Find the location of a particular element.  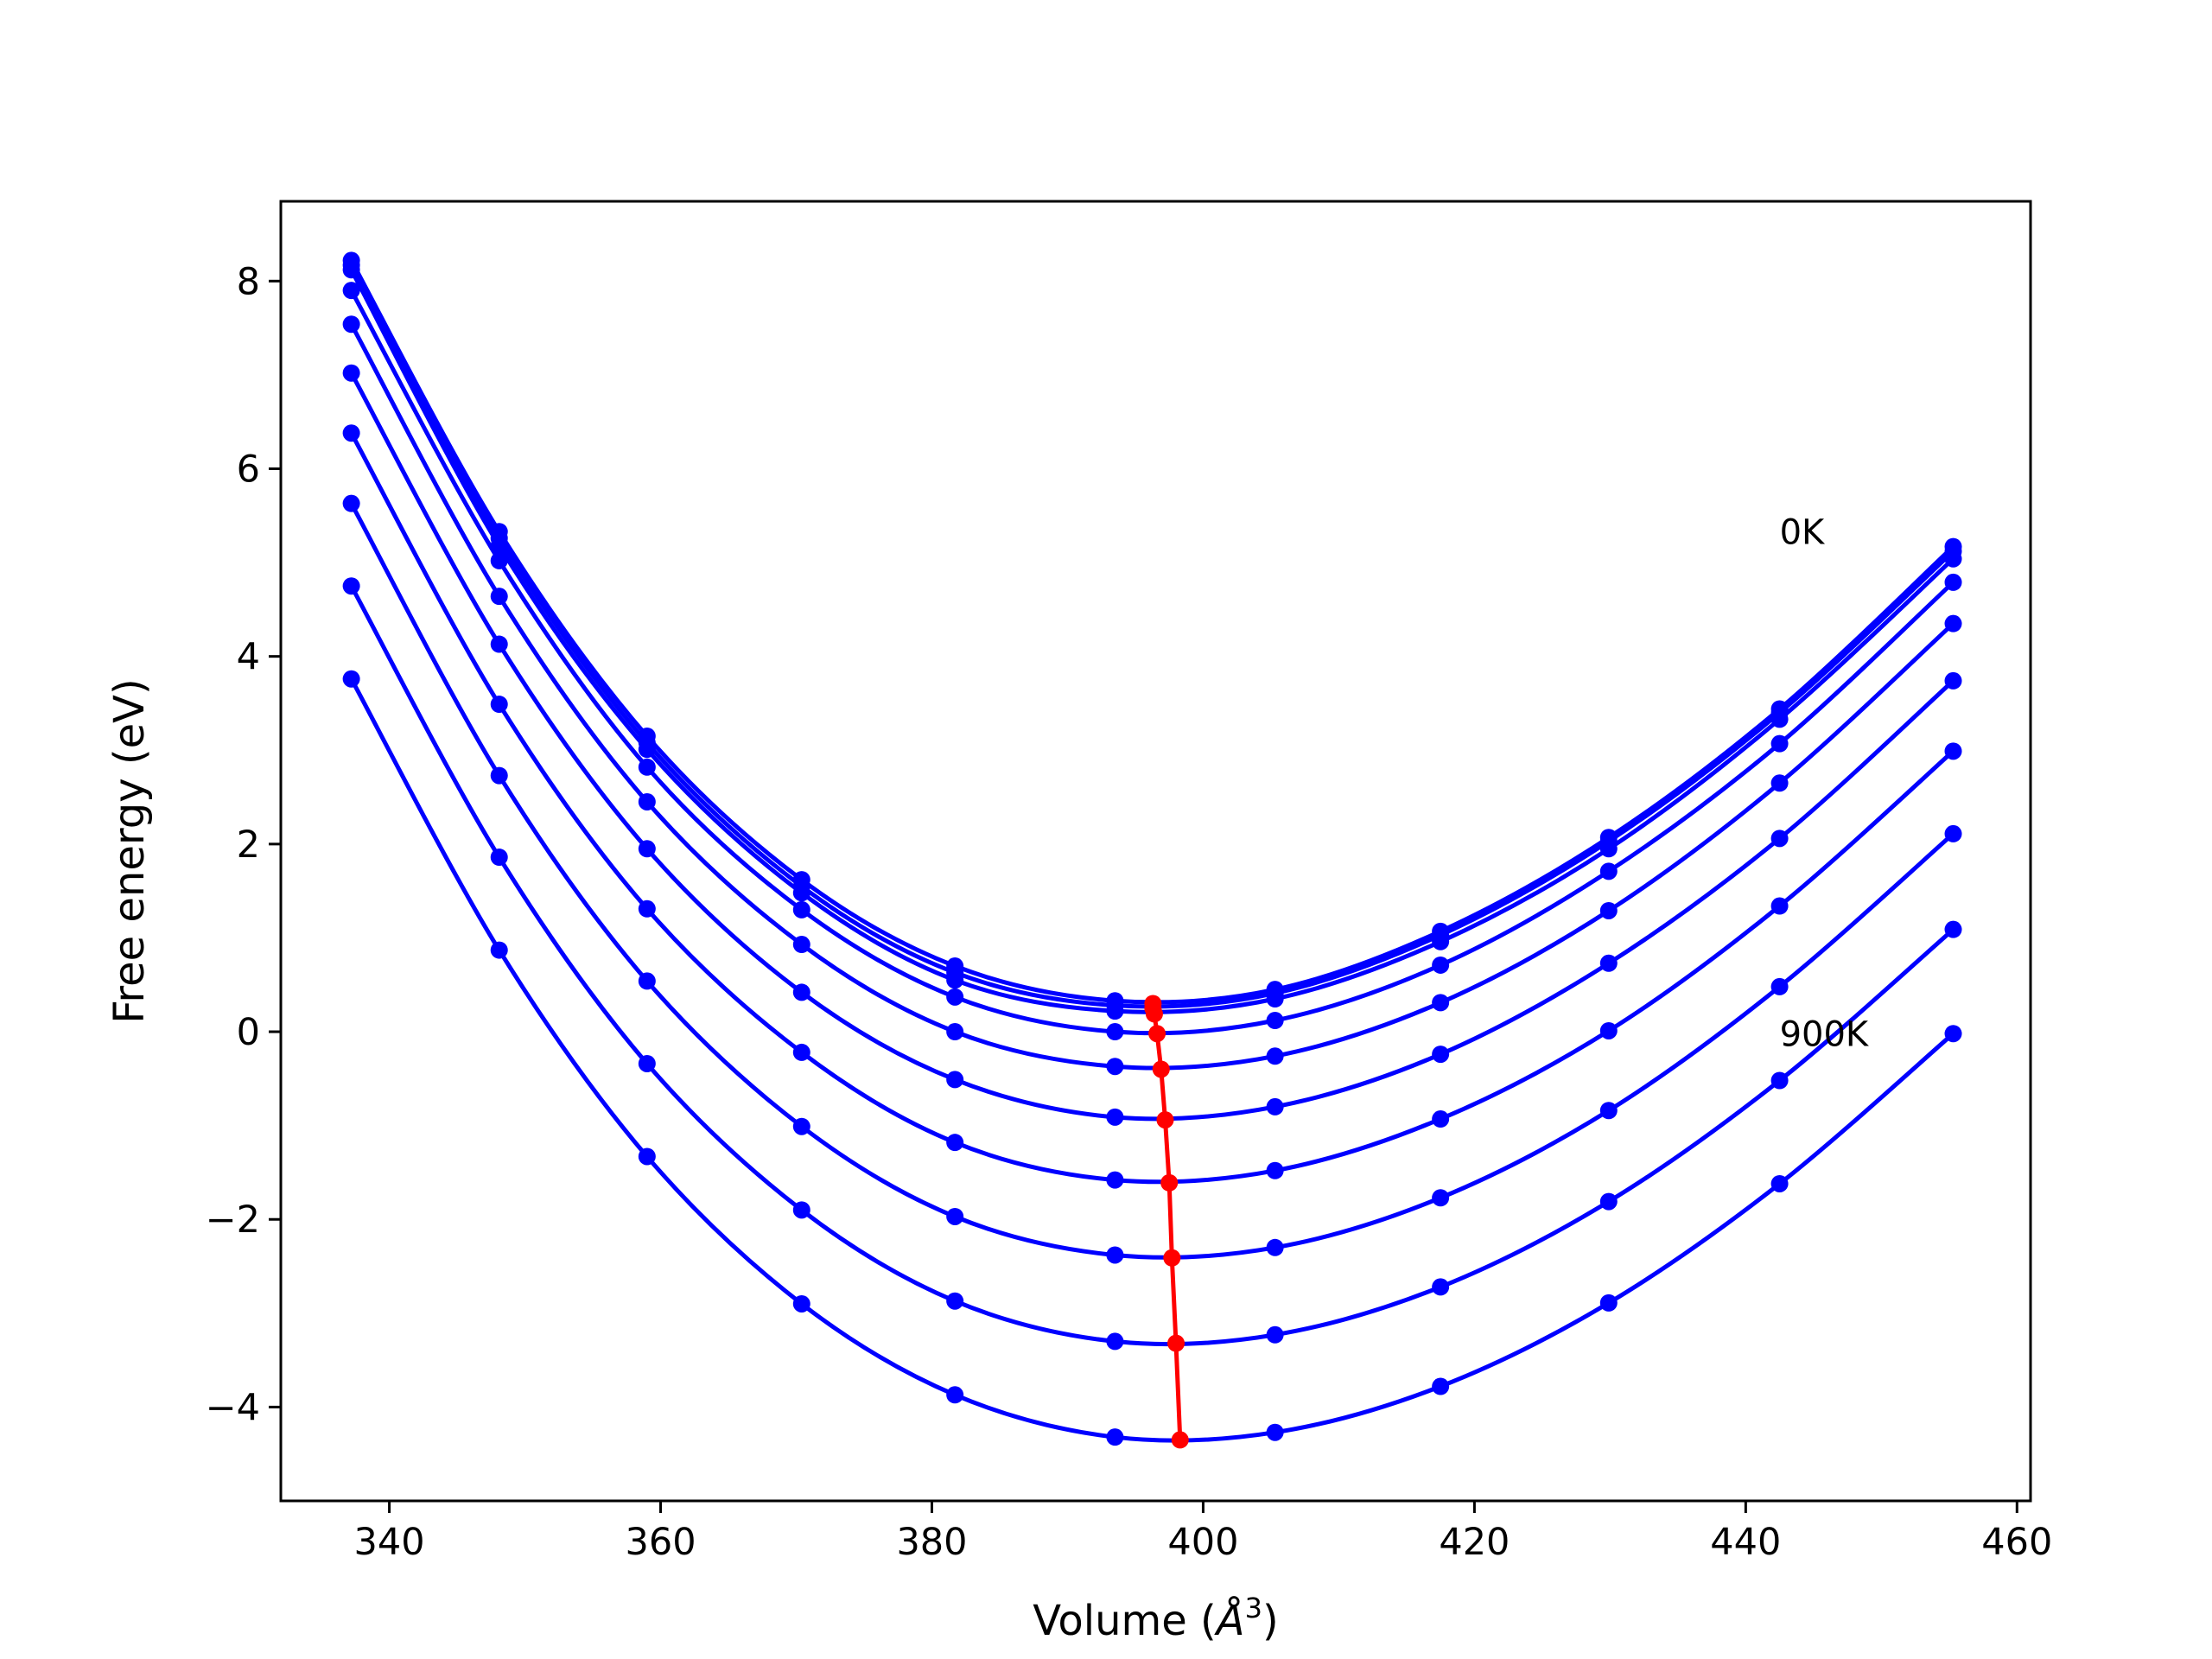

x-axis-title-unit: Å is located at coordinates (1229, 1620).